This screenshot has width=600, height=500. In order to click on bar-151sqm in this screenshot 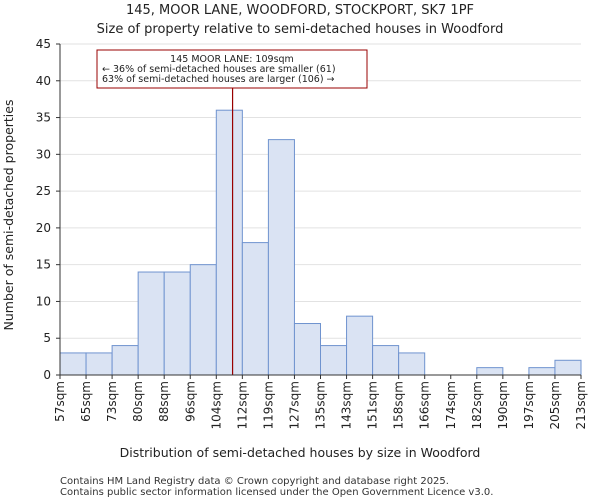, I will do `click(386, 360)`.